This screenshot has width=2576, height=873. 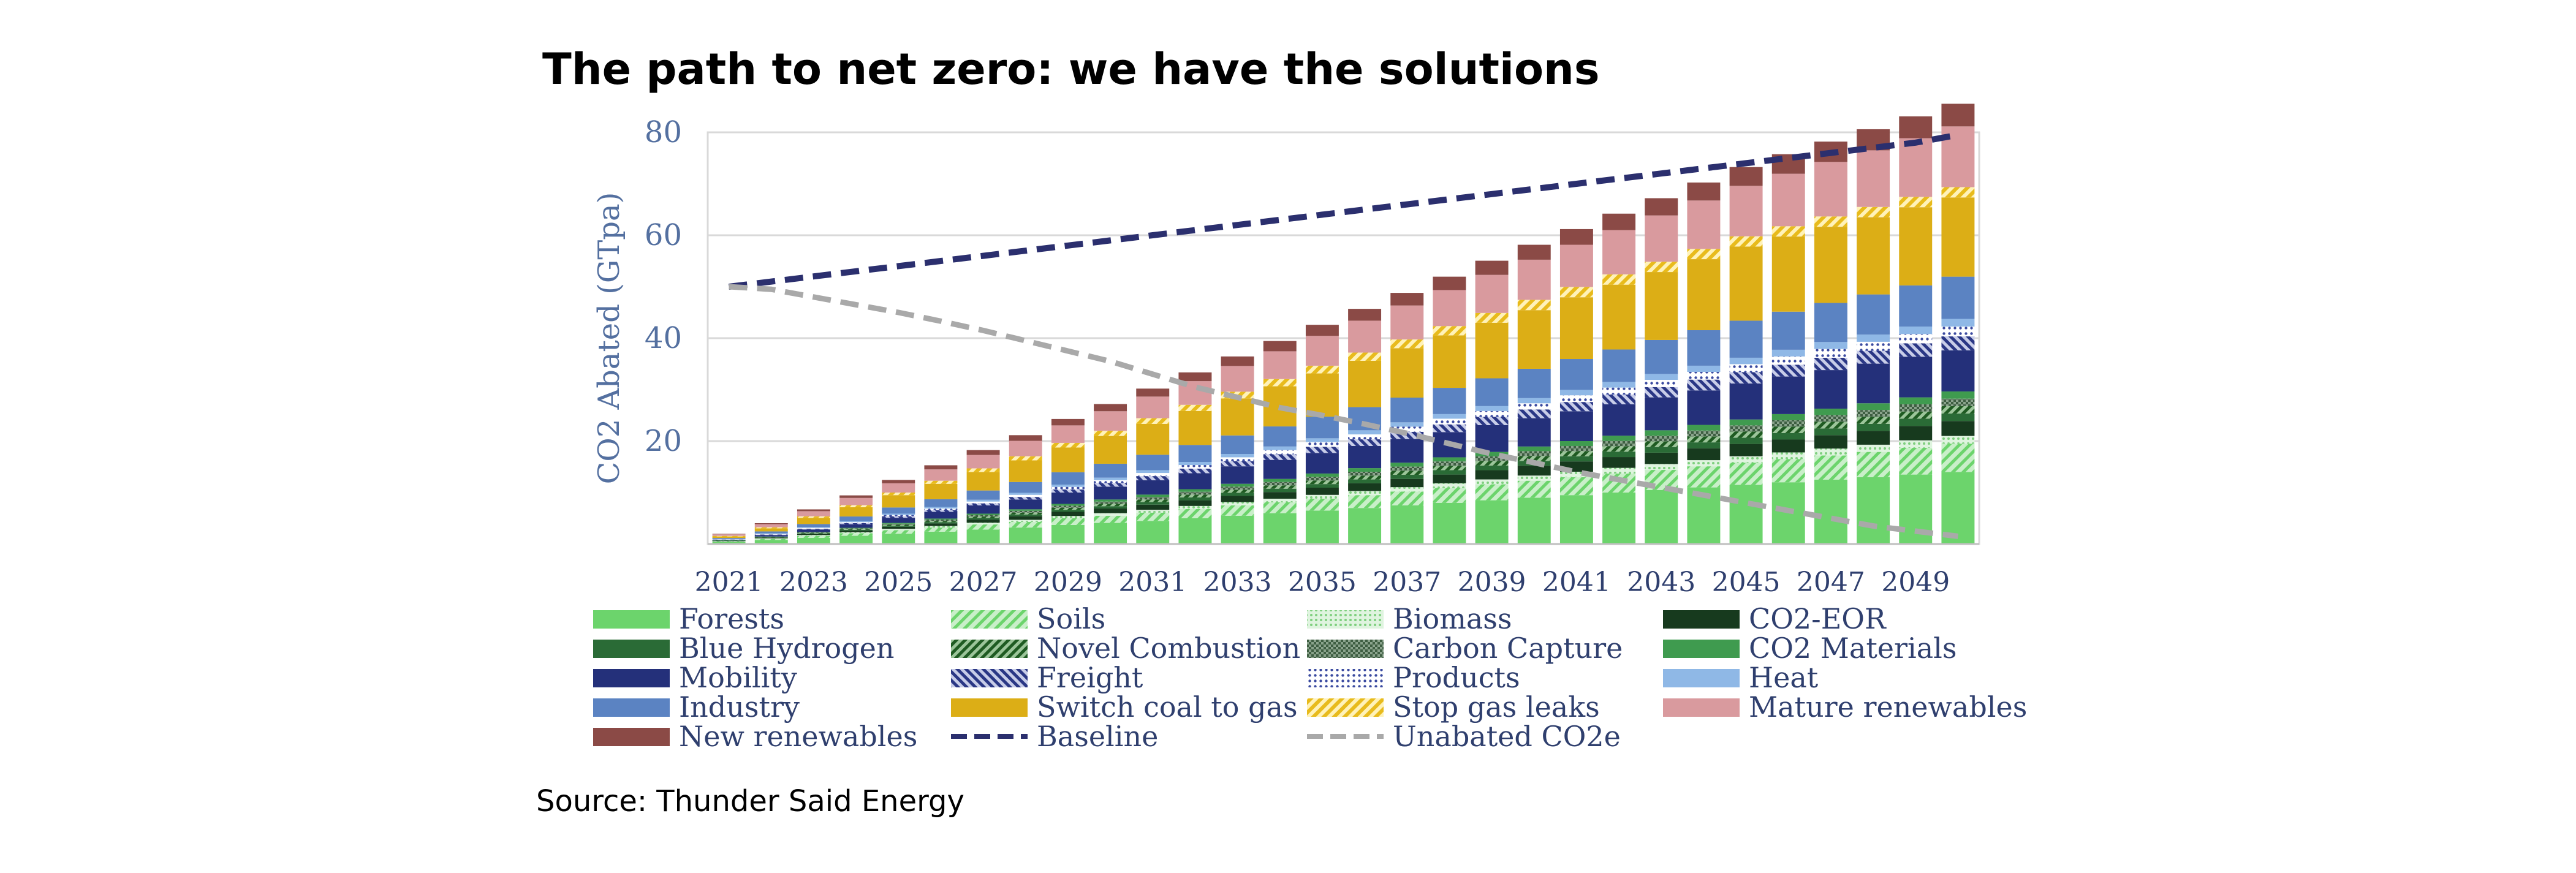 What do you see at coordinates (1168, 648) in the screenshot?
I see `legend-label: Novel Combustion` at bounding box center [1168, 648].